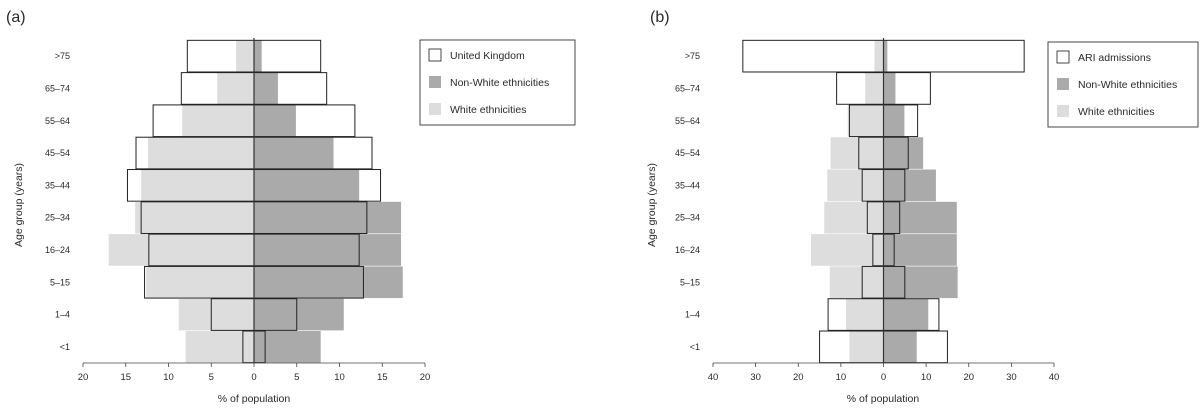 The height and width of the screenshot is (409, 1200). What do you see at coordinates (652, 205) in the screenshot?
I see `panel-b-y-axis-label: Age group (years)` at bounding box center [652, 205].